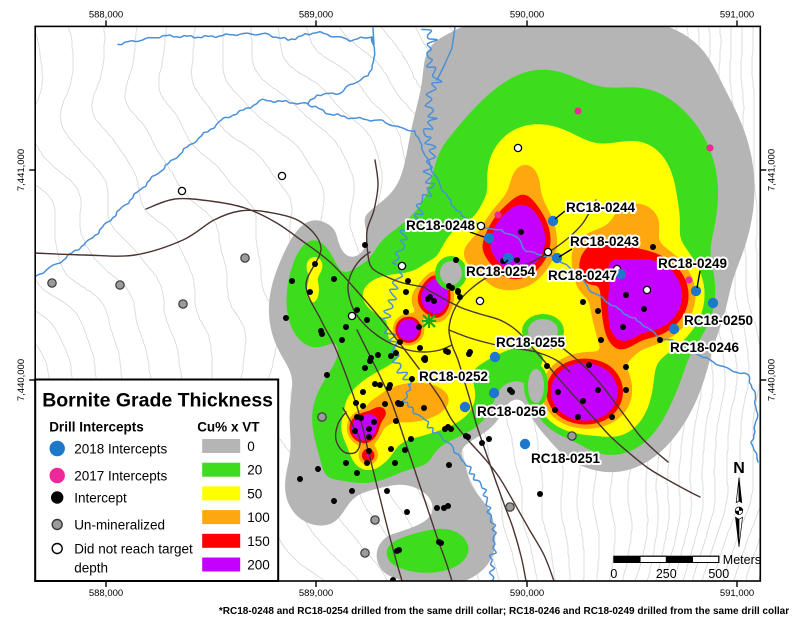 The height and width of the screenshot is (623, 800). Describe the element at coordinates (718, 574) in the screenshot. I see `svg-text: 500` at that location.